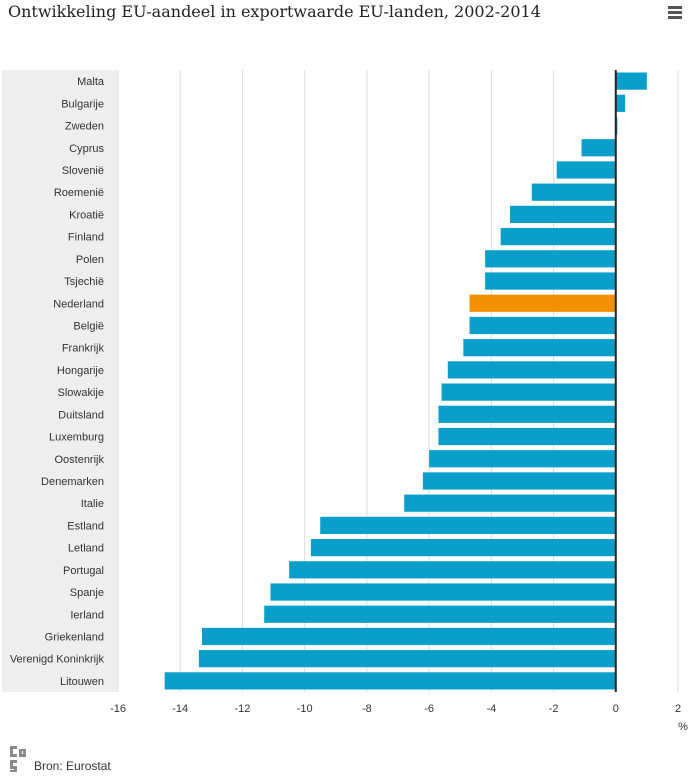 This screenshot has width=698, height=778. Describe the element at coordinates (395, 709) in the screenshot. I see `x-tick-labels: -16 -14 -12 -10 -8 -6 -4 -2 0 2` at that location.